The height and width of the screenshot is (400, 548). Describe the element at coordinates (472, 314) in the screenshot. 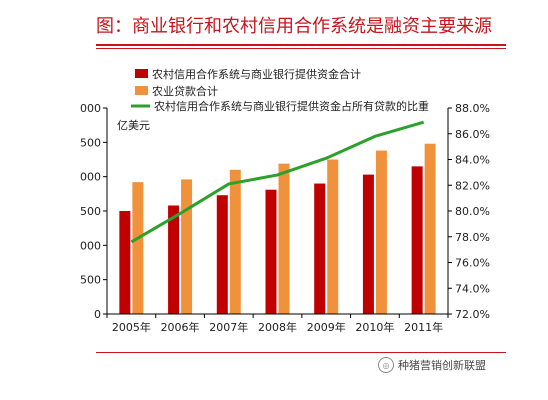

I see `y2-tick-label: 72.0%` at that location.